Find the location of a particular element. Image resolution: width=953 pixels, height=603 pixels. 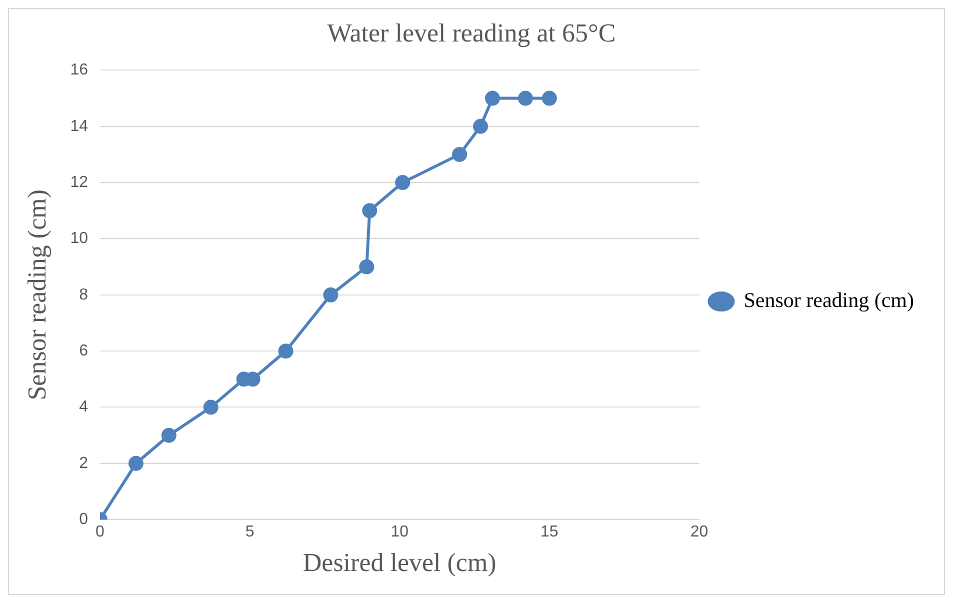

y-tick-label: 0 is located at coordinates (83, 519).